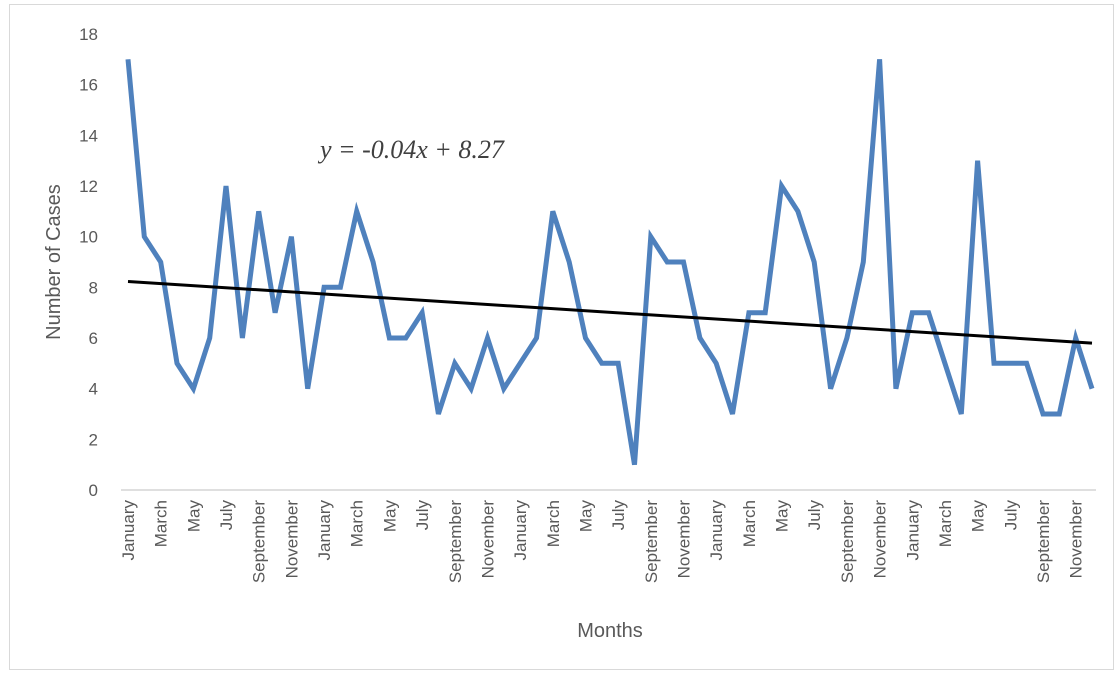 This screenshot has height=673, width=1118. Describe the element at coordinates (88, 85) in the screenshot. I see `y-tick-label: 16` at that location.